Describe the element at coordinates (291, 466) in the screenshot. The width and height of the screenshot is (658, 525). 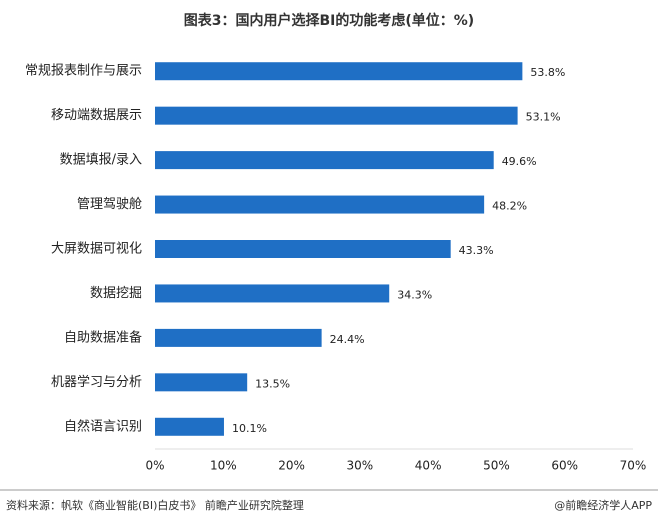
I see `x-tick-label: 20%` at that location.